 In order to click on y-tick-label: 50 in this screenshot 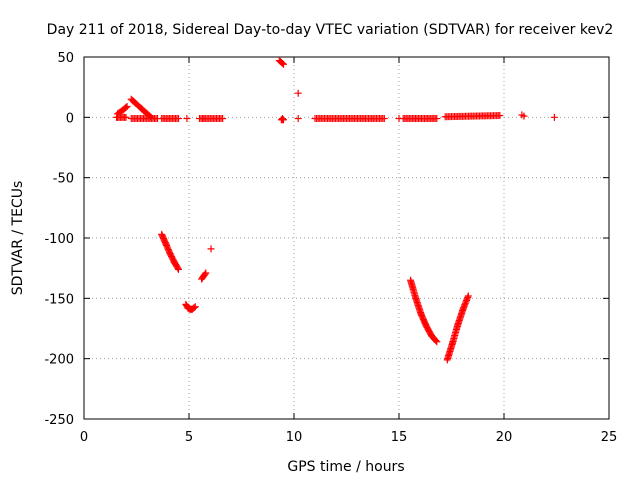, I will do `click(65, 58)`.